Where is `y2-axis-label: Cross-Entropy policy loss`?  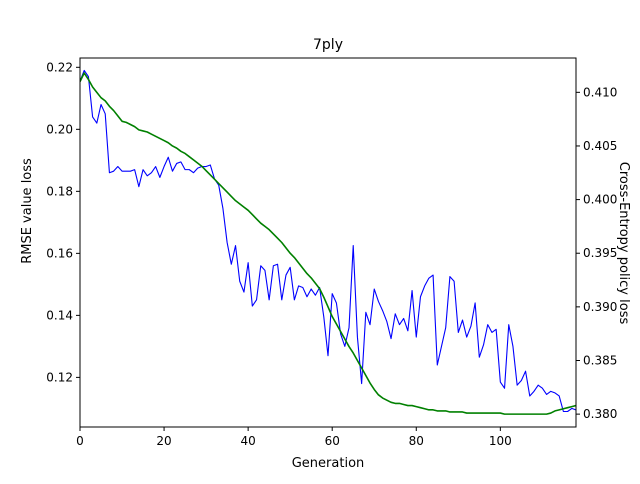
y2-axis-label: Cross-Entropy policy loss is located at coordinates (623, 243).